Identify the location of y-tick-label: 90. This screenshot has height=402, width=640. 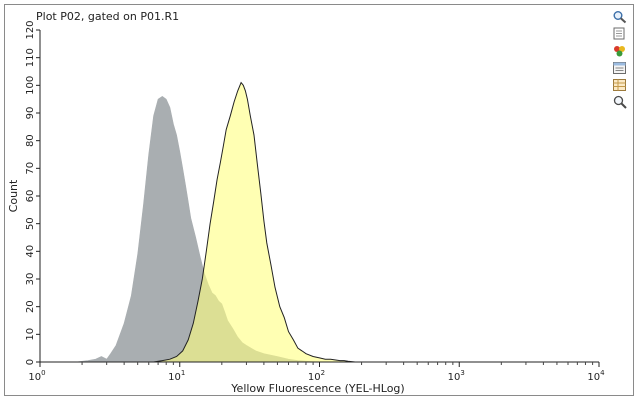
(30, 113).